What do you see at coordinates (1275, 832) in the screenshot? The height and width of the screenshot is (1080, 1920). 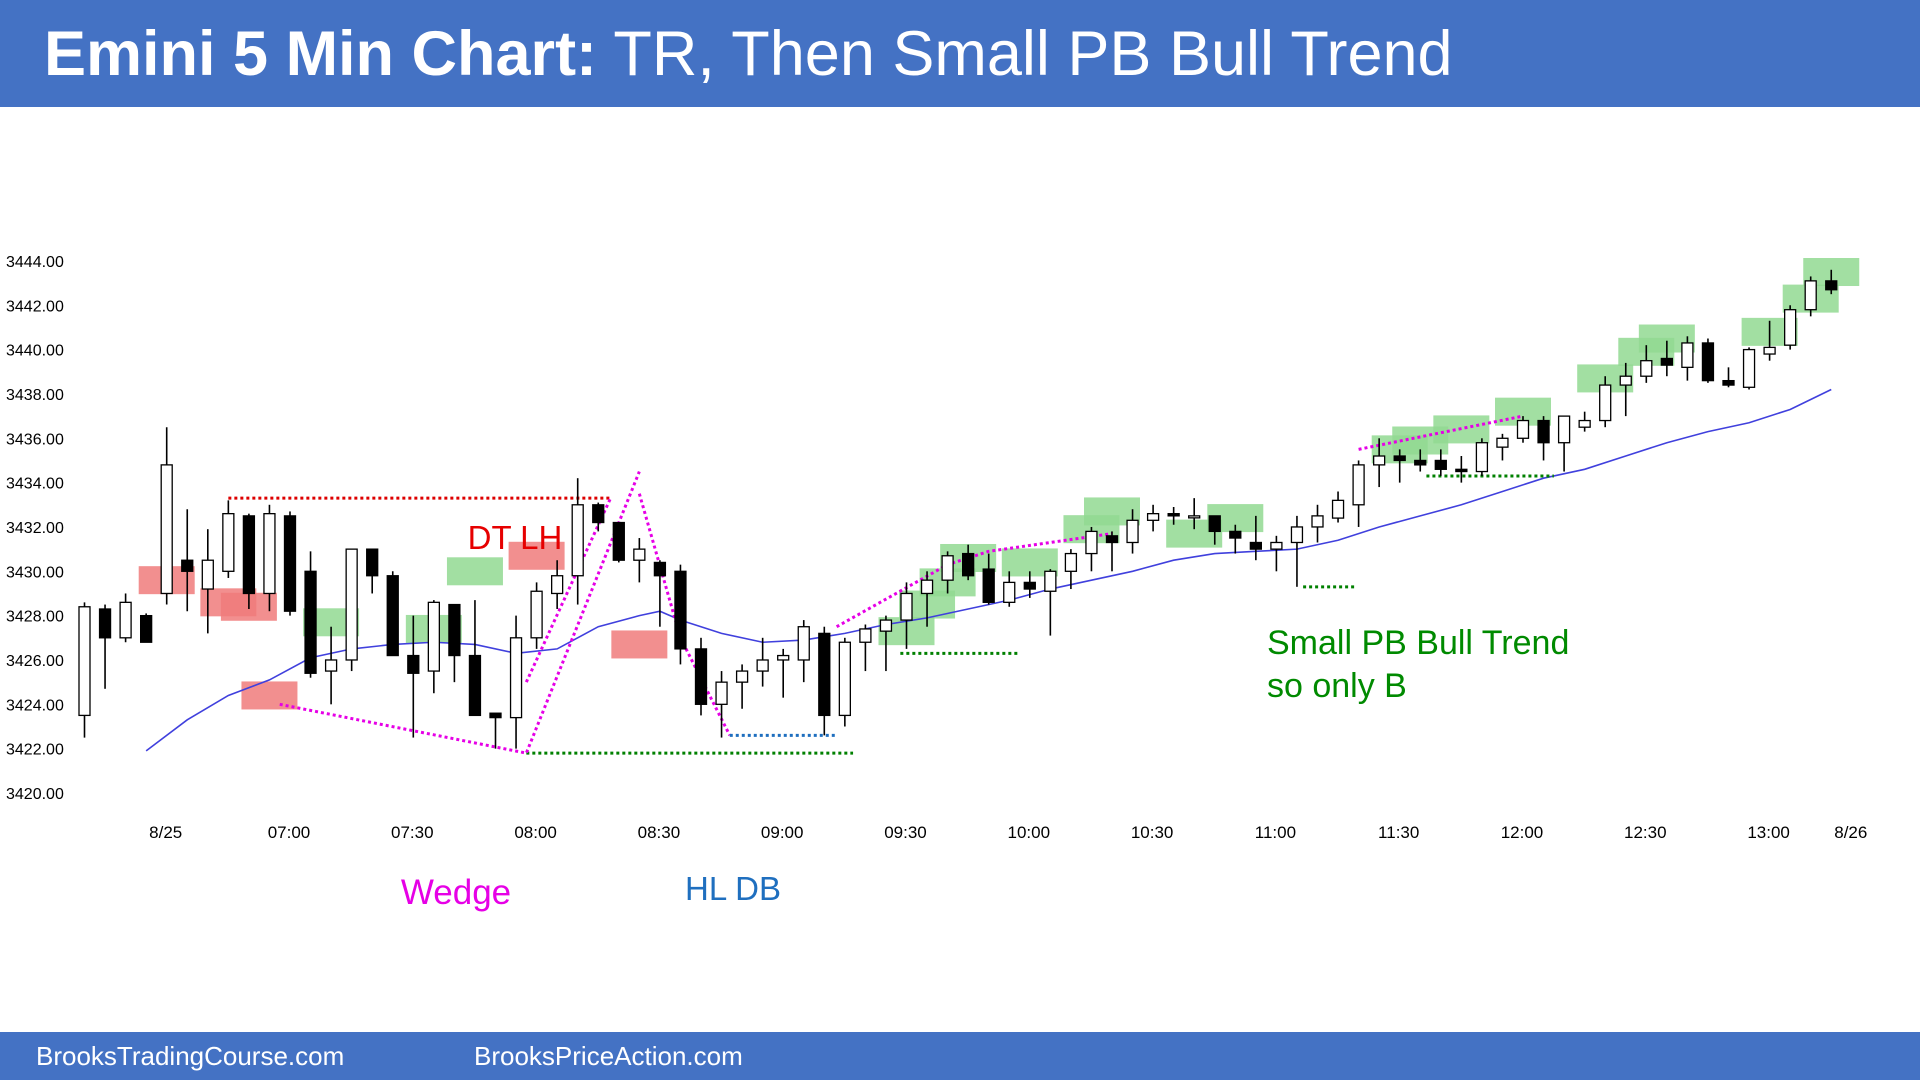 I see `x-tick-label: 11:00` at bounding box center [1275, 832].